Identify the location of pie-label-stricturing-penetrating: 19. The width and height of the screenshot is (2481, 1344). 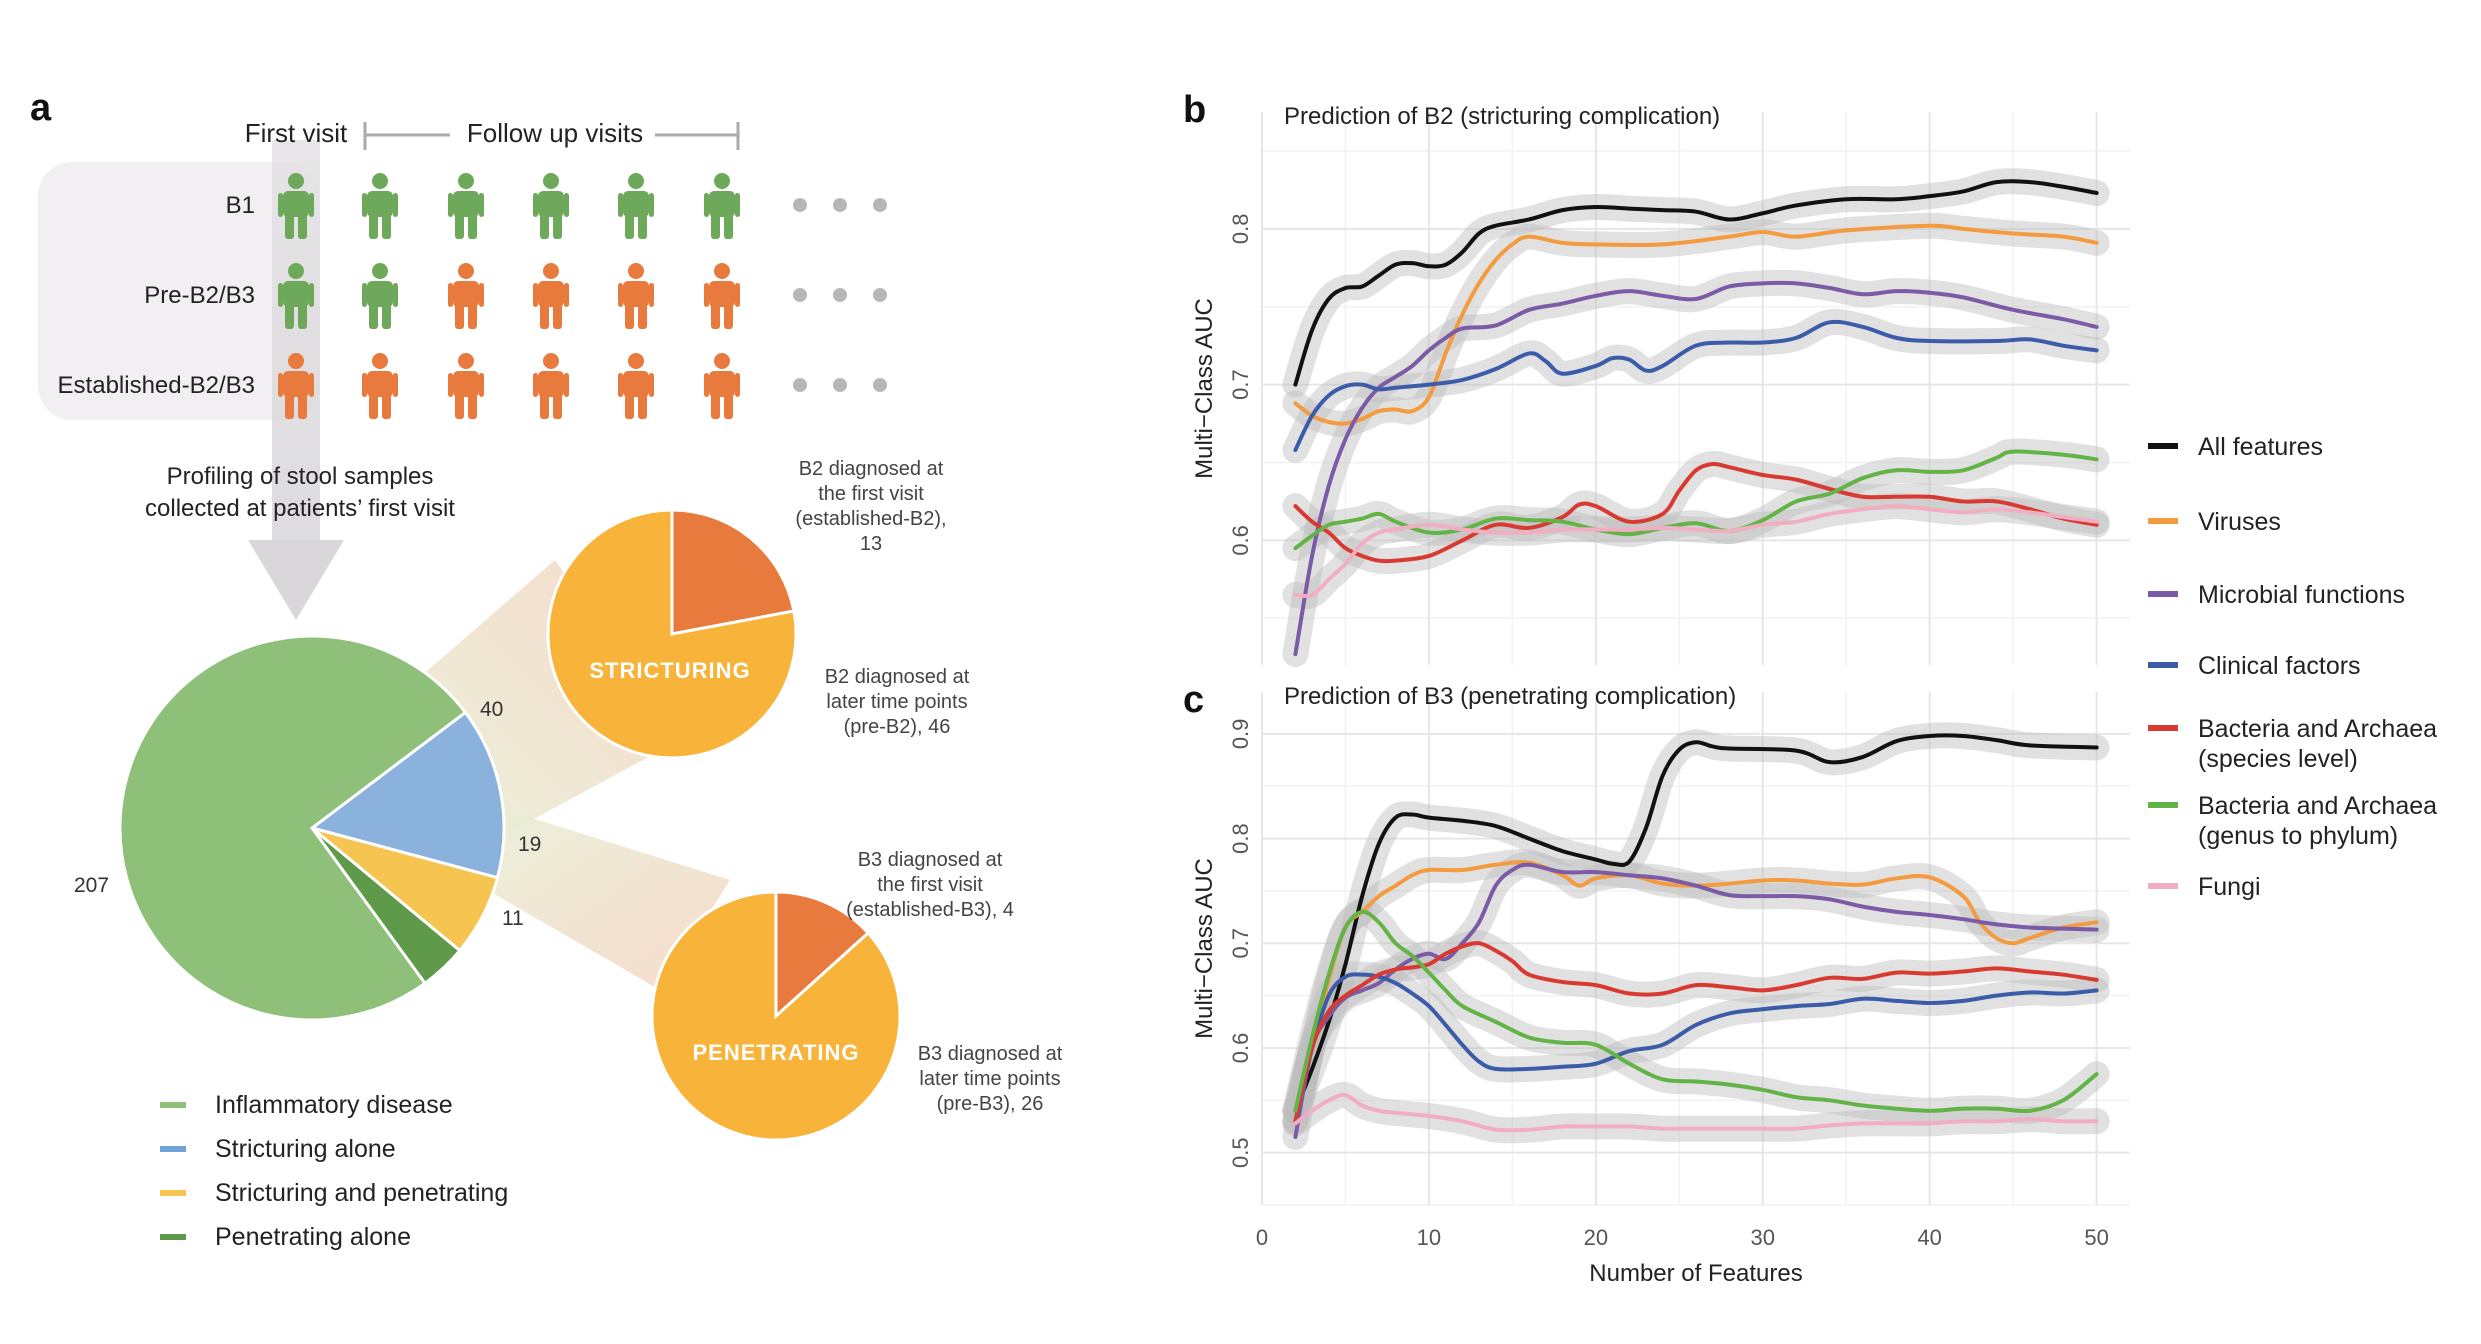
(529, 844).